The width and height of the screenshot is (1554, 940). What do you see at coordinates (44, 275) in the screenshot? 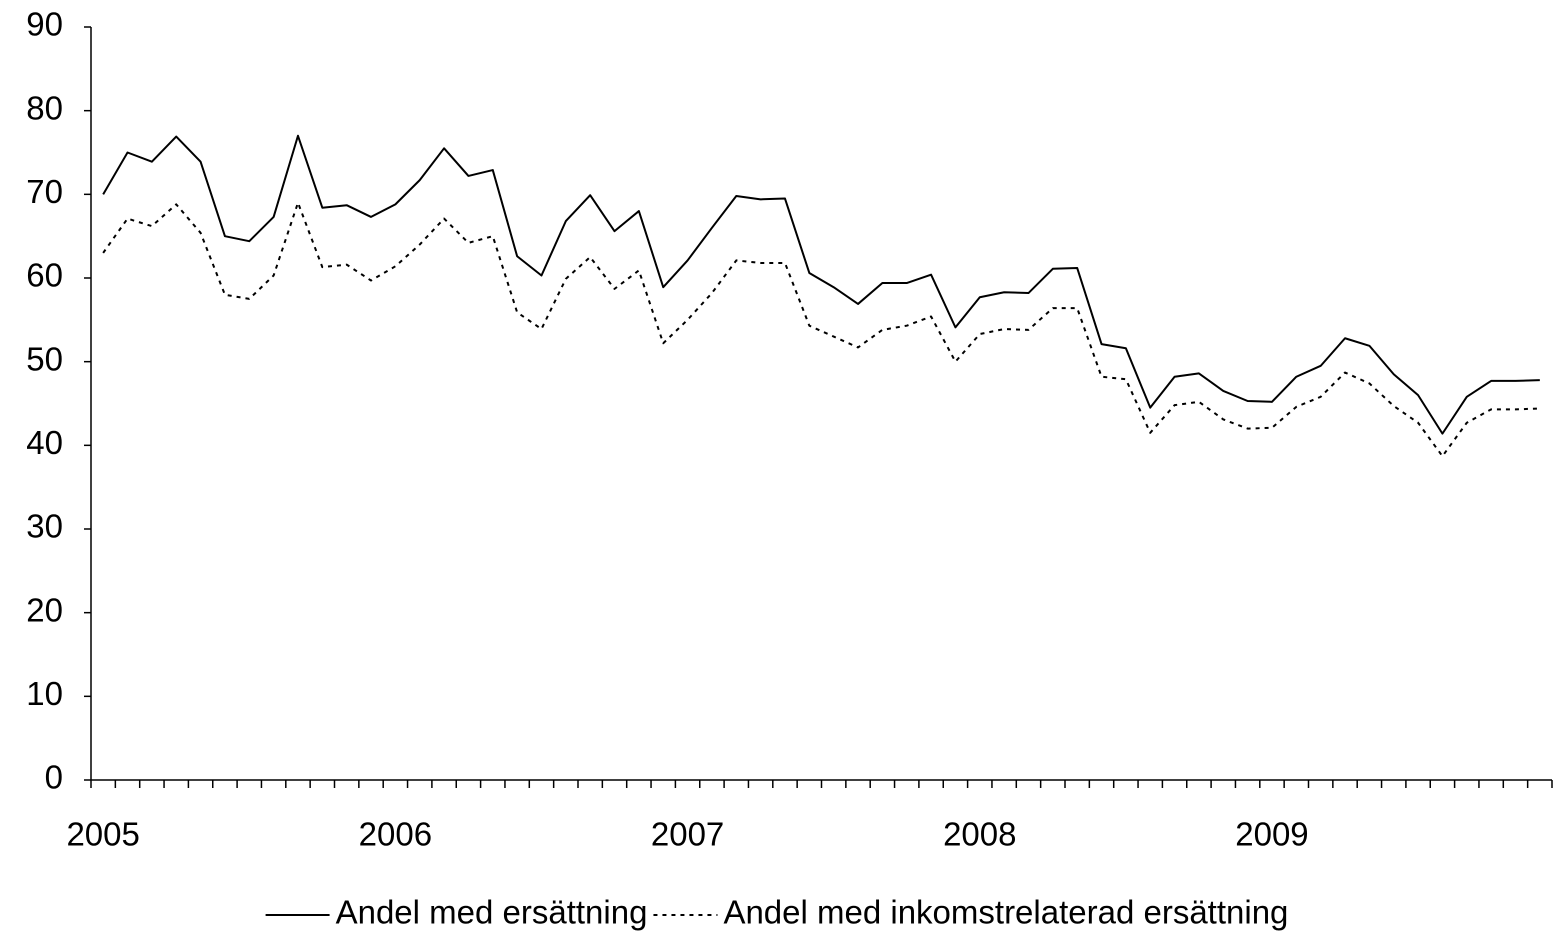
I see `y-tick-label: 60` at bounding box center [44, 275].